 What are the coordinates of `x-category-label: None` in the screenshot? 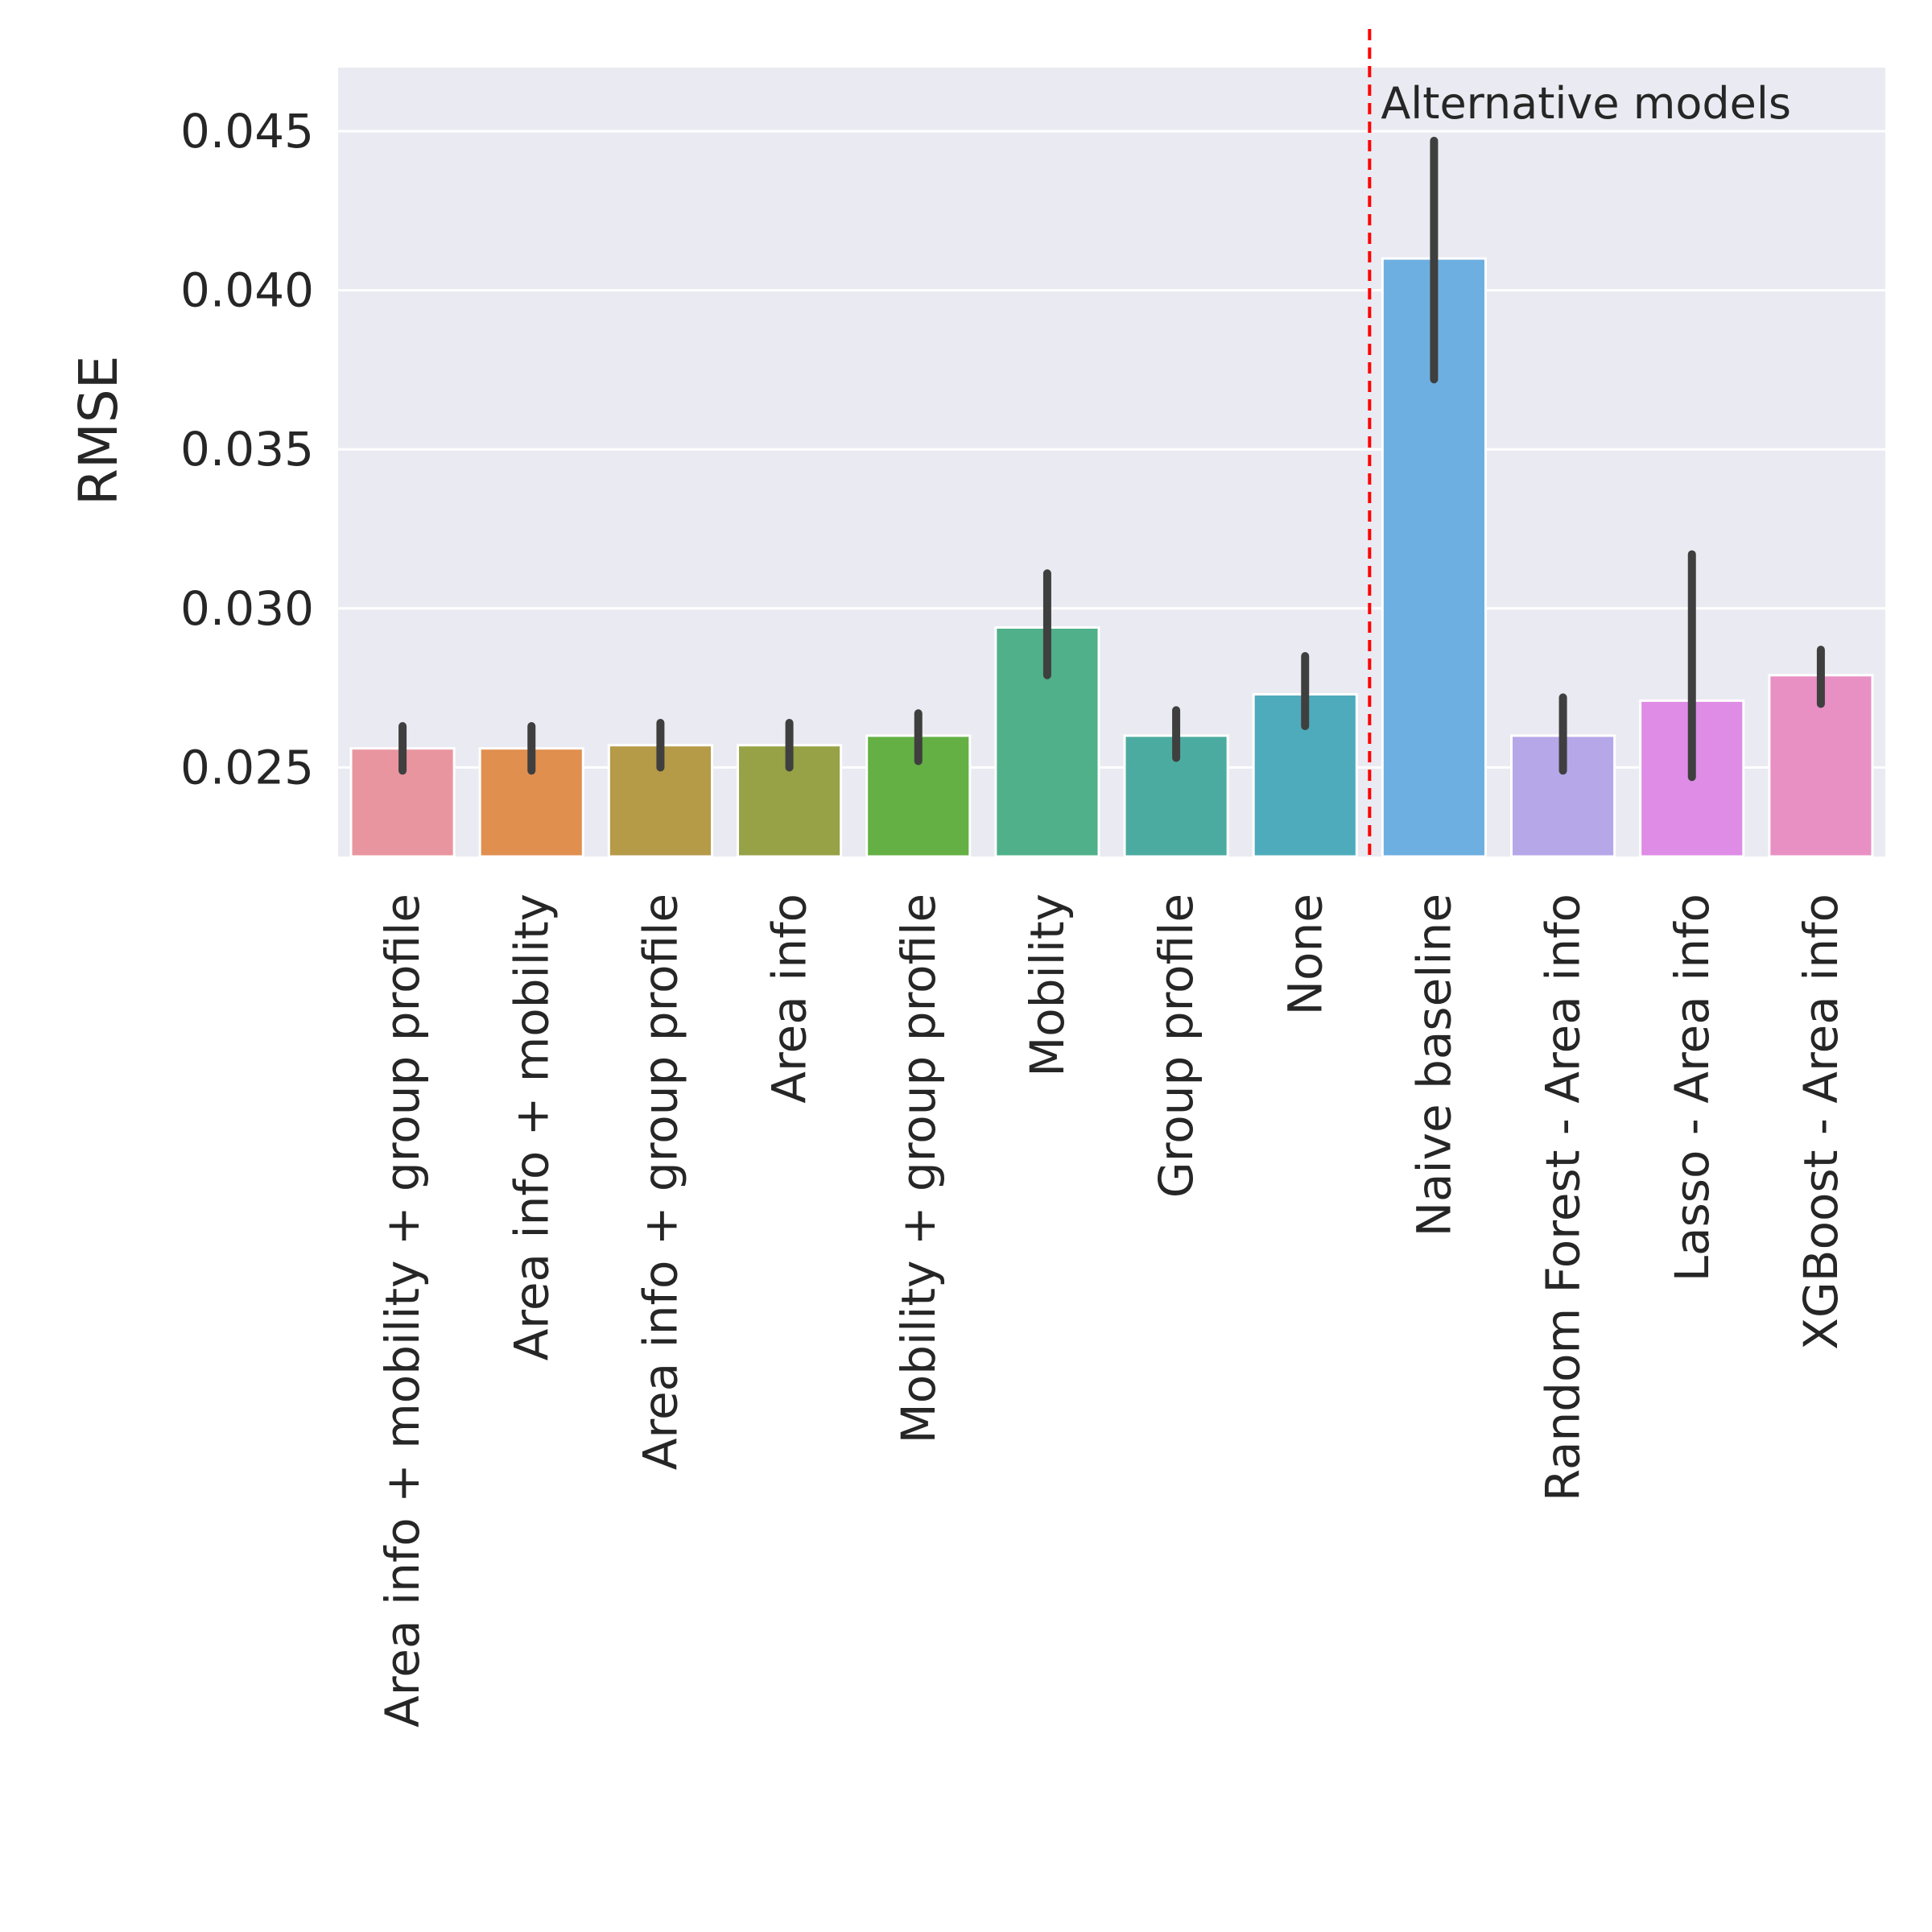 It's located at (1305, 954).